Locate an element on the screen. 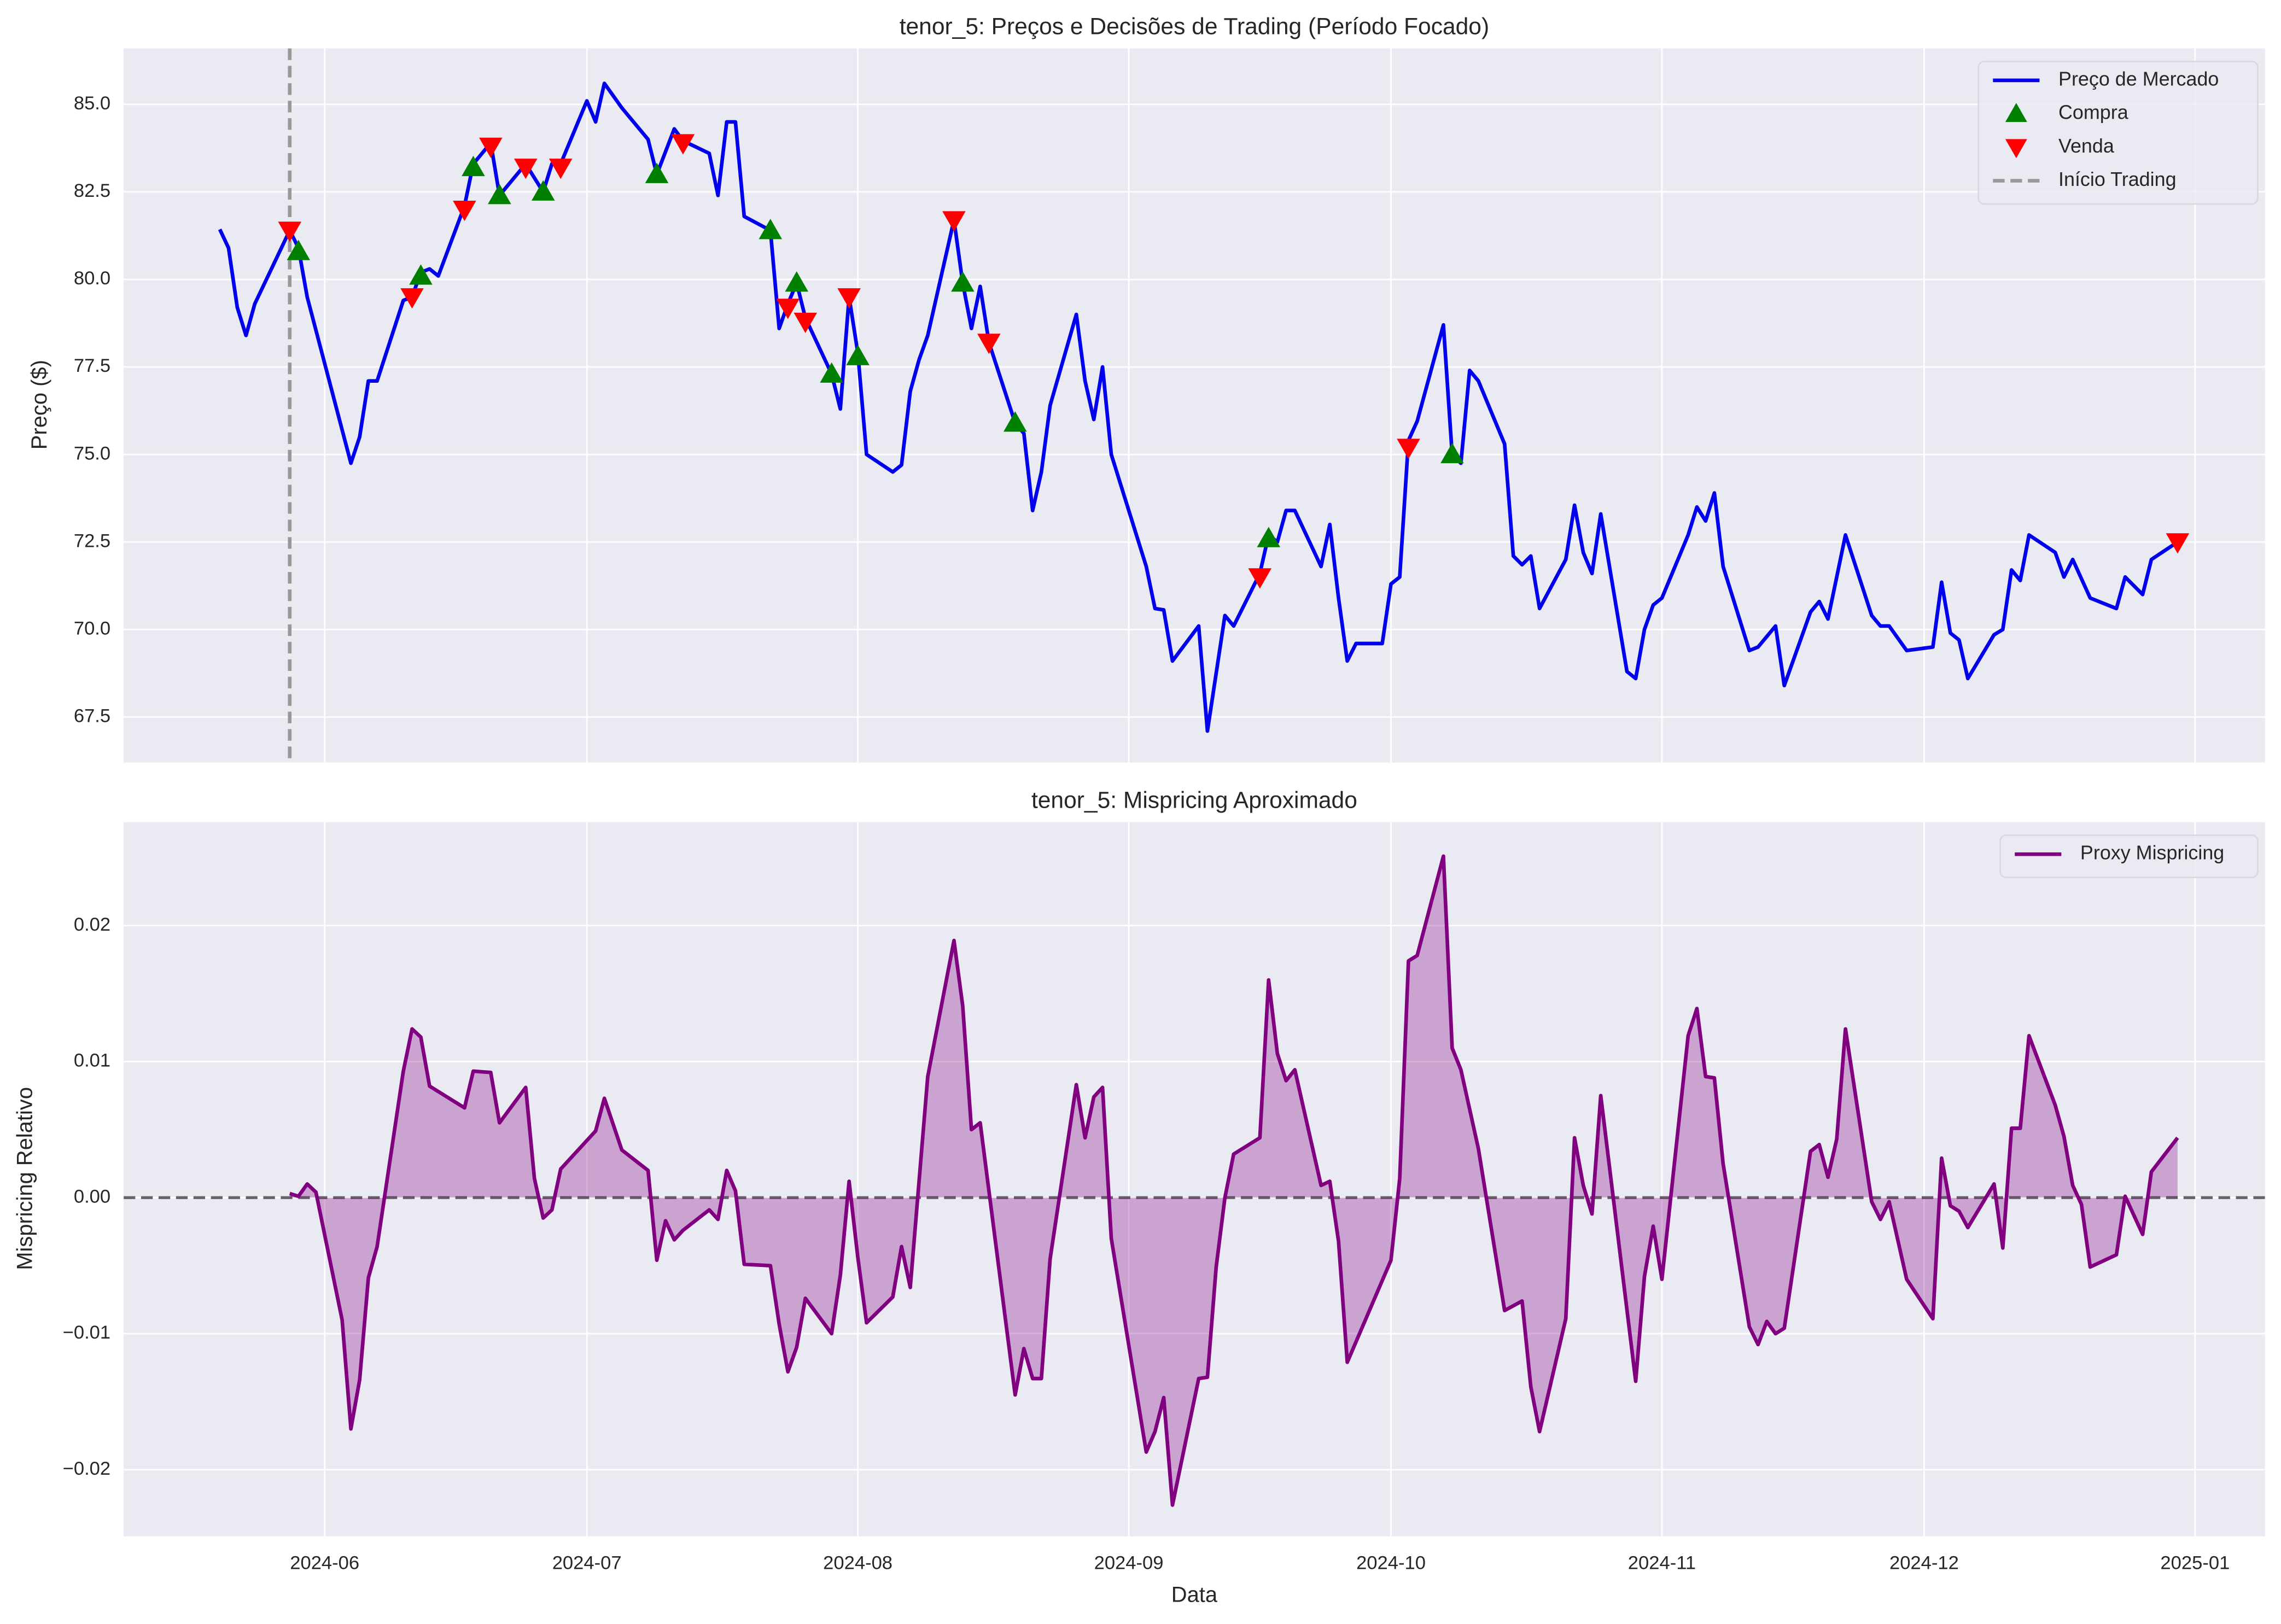 The width and height of the screenshot is (2281, 1624). legend-label: Compra is located at coordinates (2093, 112).